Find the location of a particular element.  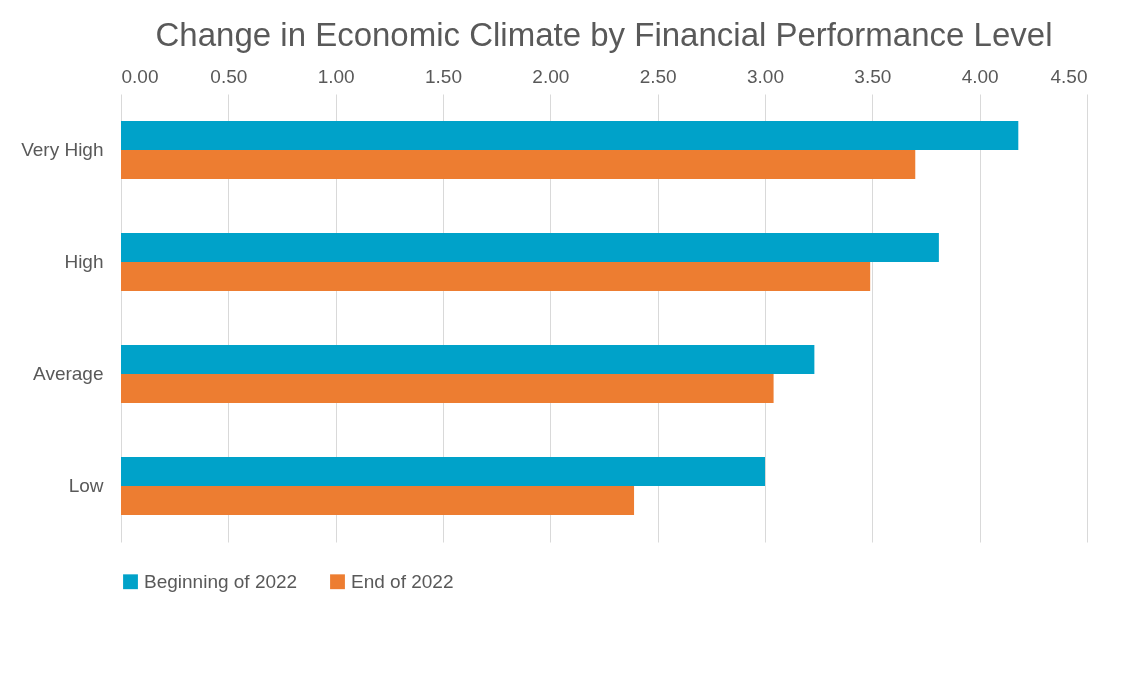

x-tick-label: 1.00 is located at coordinates (336, 76).